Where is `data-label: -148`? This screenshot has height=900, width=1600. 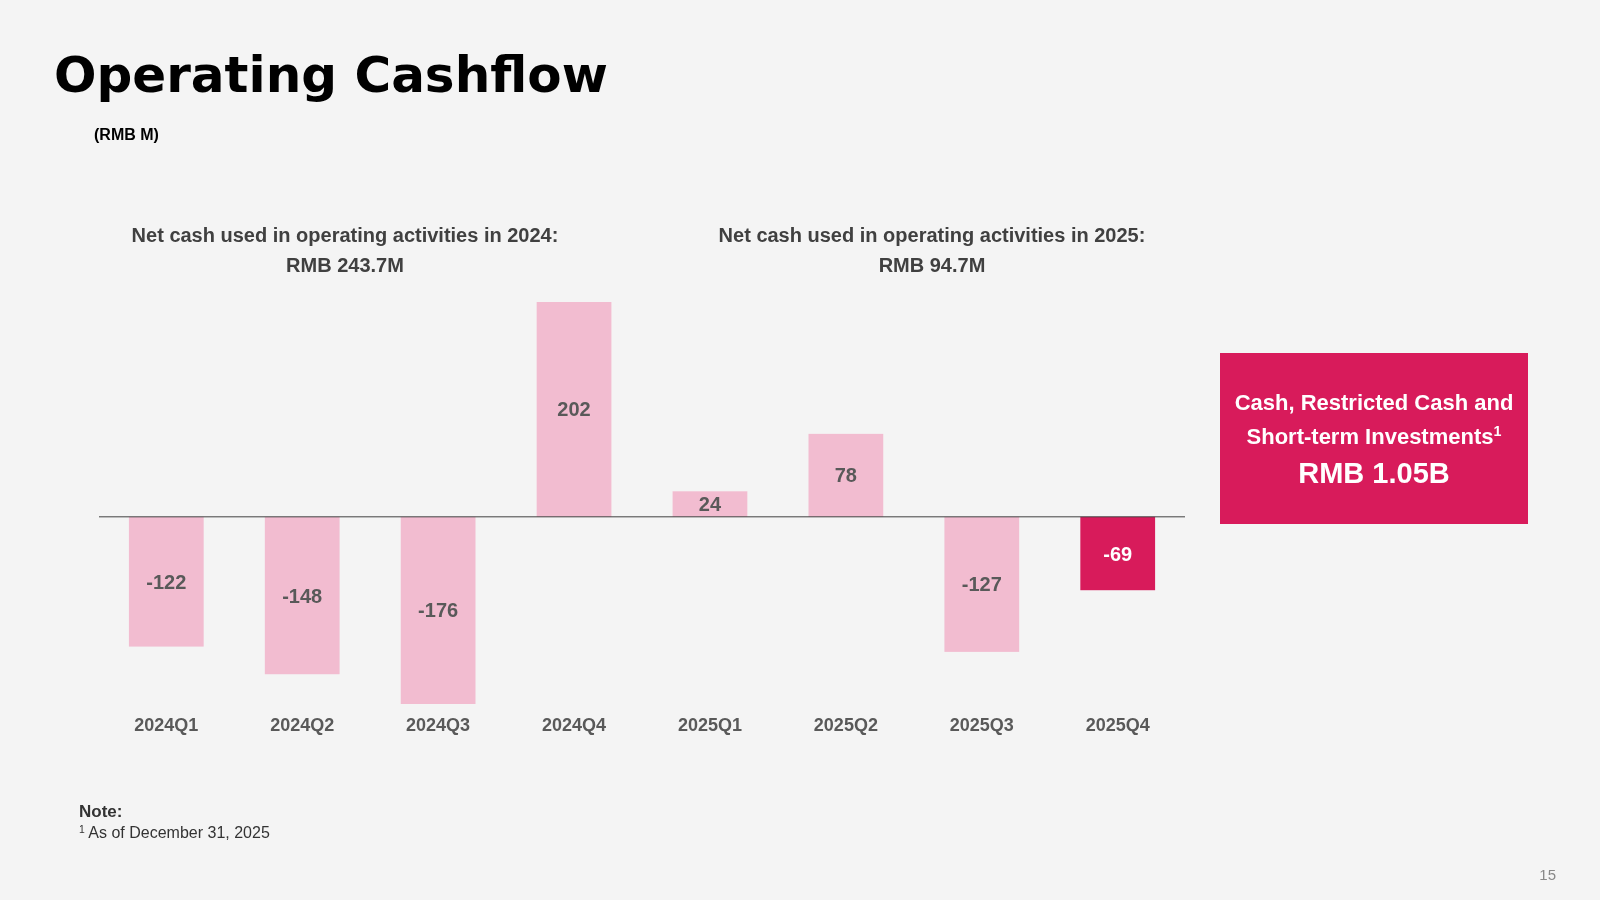
data-label: -148 is located at coordinates (302, 595).